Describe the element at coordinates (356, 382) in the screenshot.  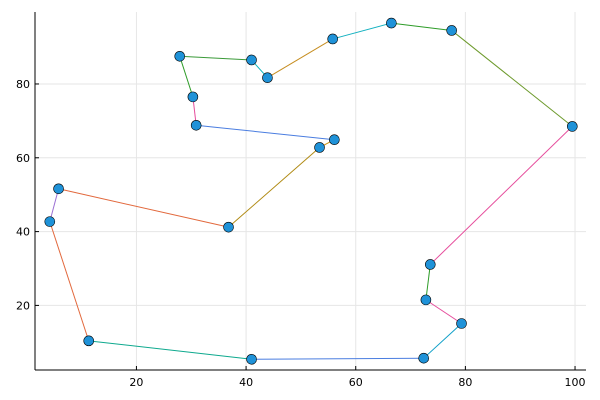
I see `x-tick-label-2: 60` at that location.